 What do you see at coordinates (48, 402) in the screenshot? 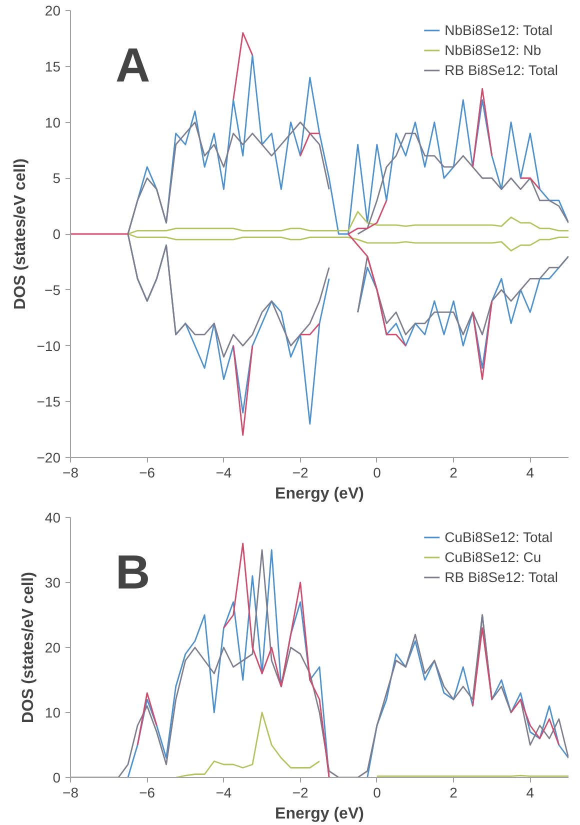
I see `y-tick-label: −15` at bounding box center [48, 402].